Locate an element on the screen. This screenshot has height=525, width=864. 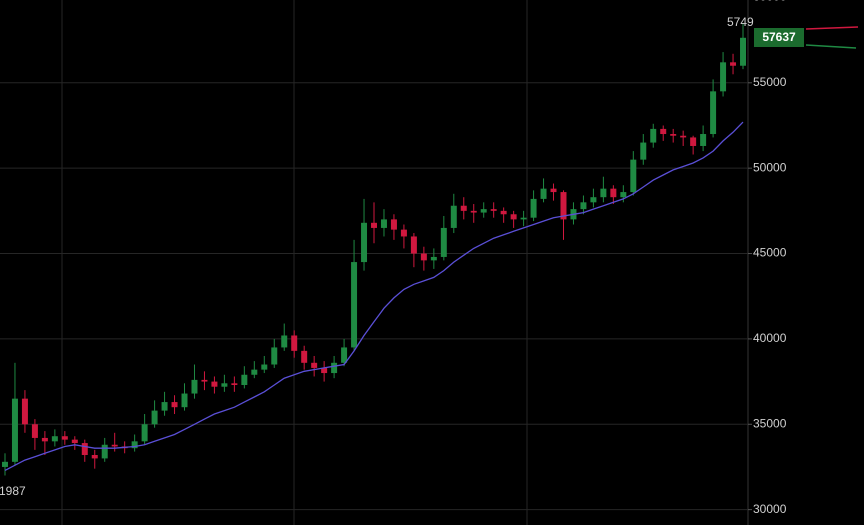
ask-line is located at coordinates (832, 28).